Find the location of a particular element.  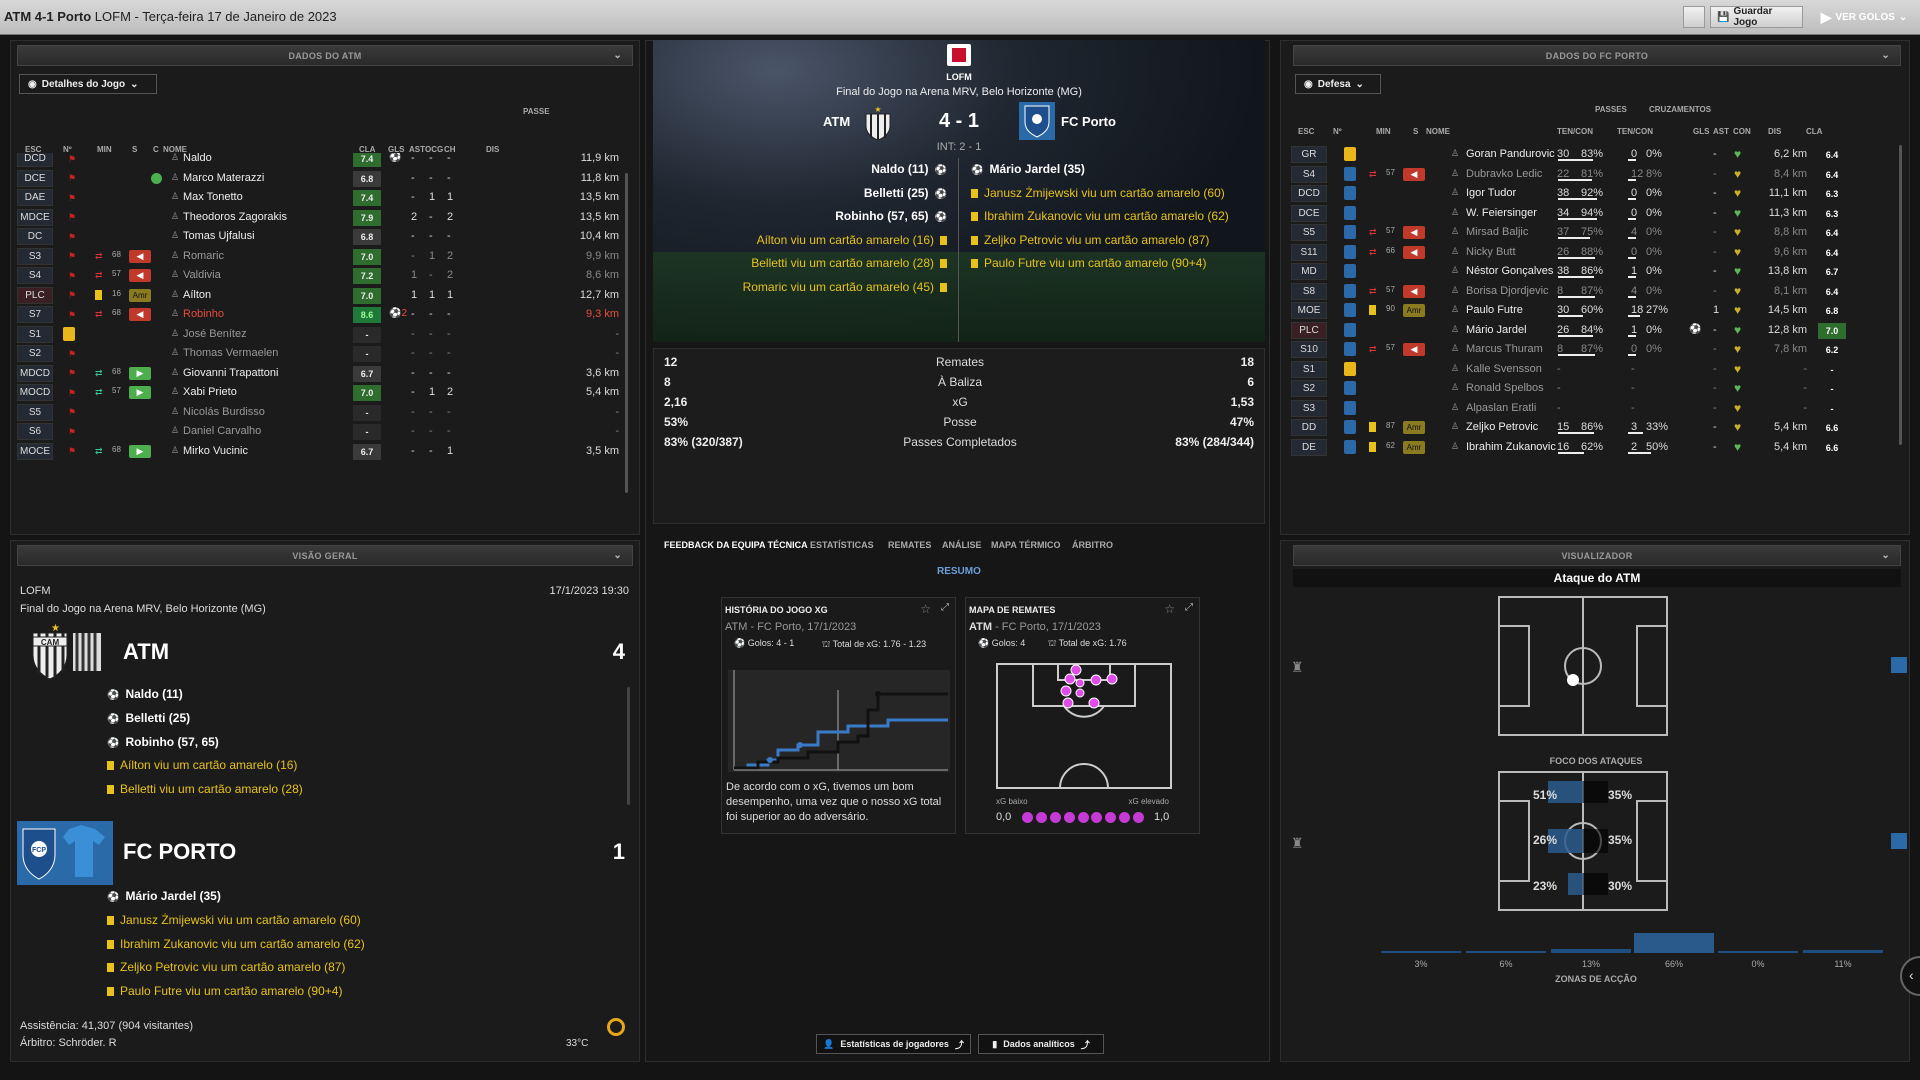

col-header-ten-con-6: TEN/CON is located at coordinates (1635, 131).